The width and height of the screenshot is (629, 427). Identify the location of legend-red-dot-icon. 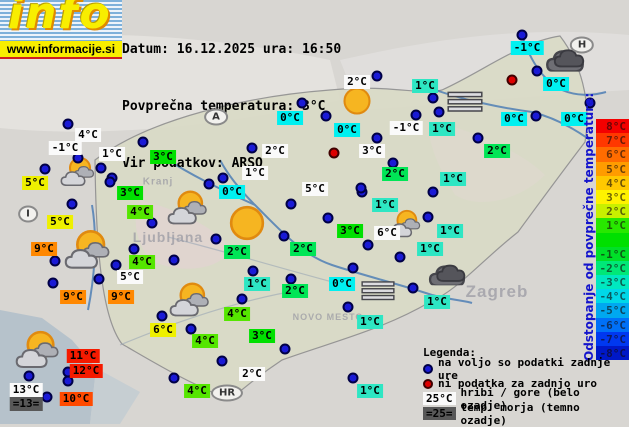
(428, 384).